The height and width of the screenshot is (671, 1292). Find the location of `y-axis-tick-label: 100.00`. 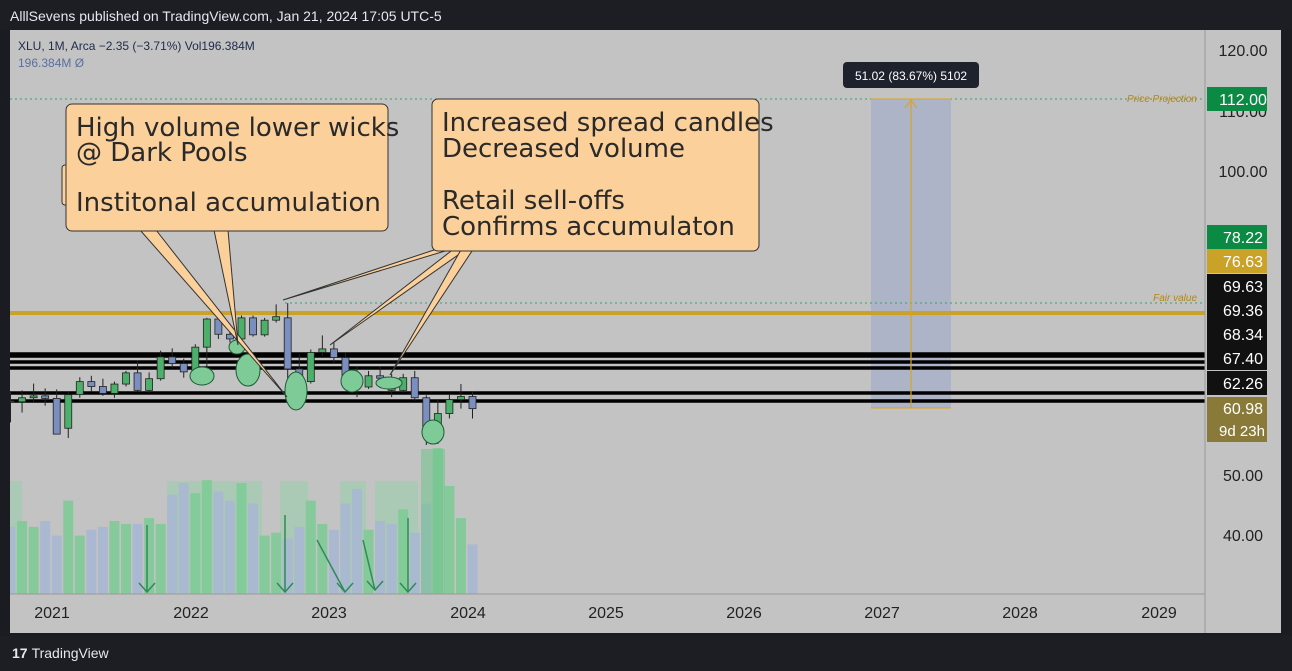

y-axis-tick-label: 100.00 is located at coordinates (1243, 172).